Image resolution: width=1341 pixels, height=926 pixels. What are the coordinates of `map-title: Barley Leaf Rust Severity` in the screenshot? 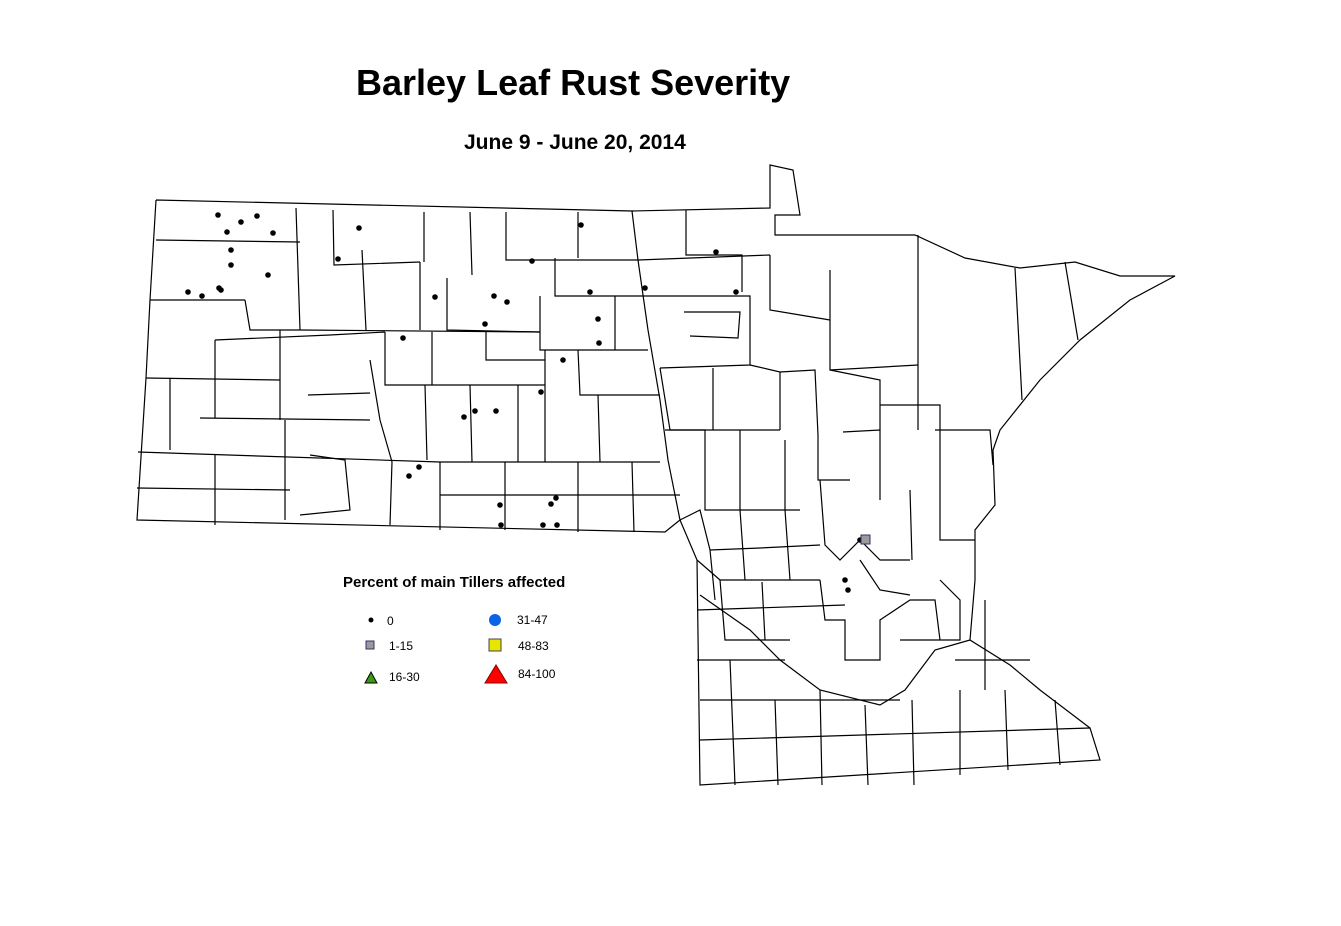 It's located at (573, 82).